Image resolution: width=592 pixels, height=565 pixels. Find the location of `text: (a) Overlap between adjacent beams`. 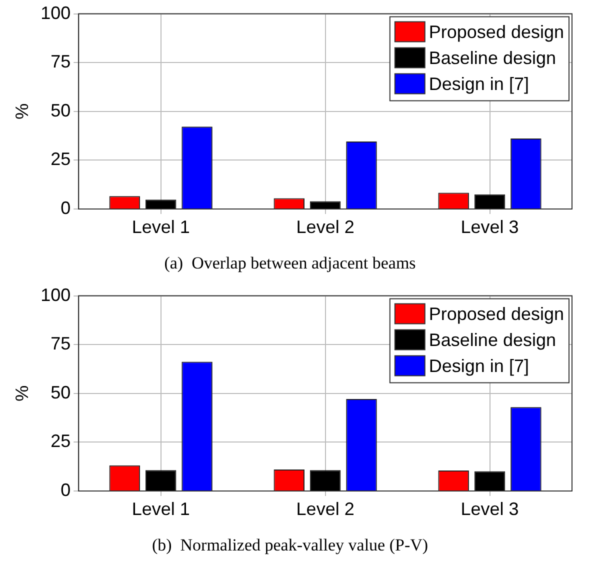

text: (a) Overlap between adjacent beams is located at coordinates (290, 262).